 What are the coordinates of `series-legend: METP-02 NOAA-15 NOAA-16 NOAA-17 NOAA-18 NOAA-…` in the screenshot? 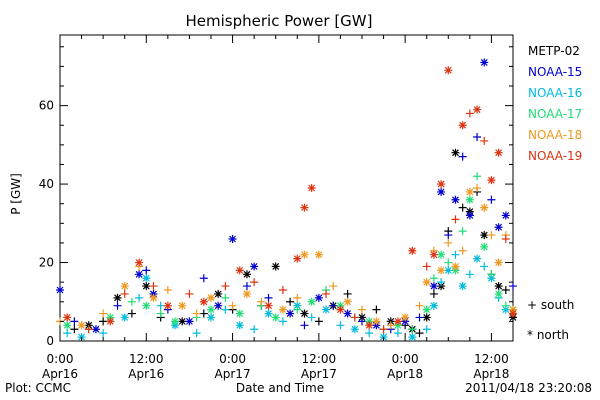 It's located at (555, 103).